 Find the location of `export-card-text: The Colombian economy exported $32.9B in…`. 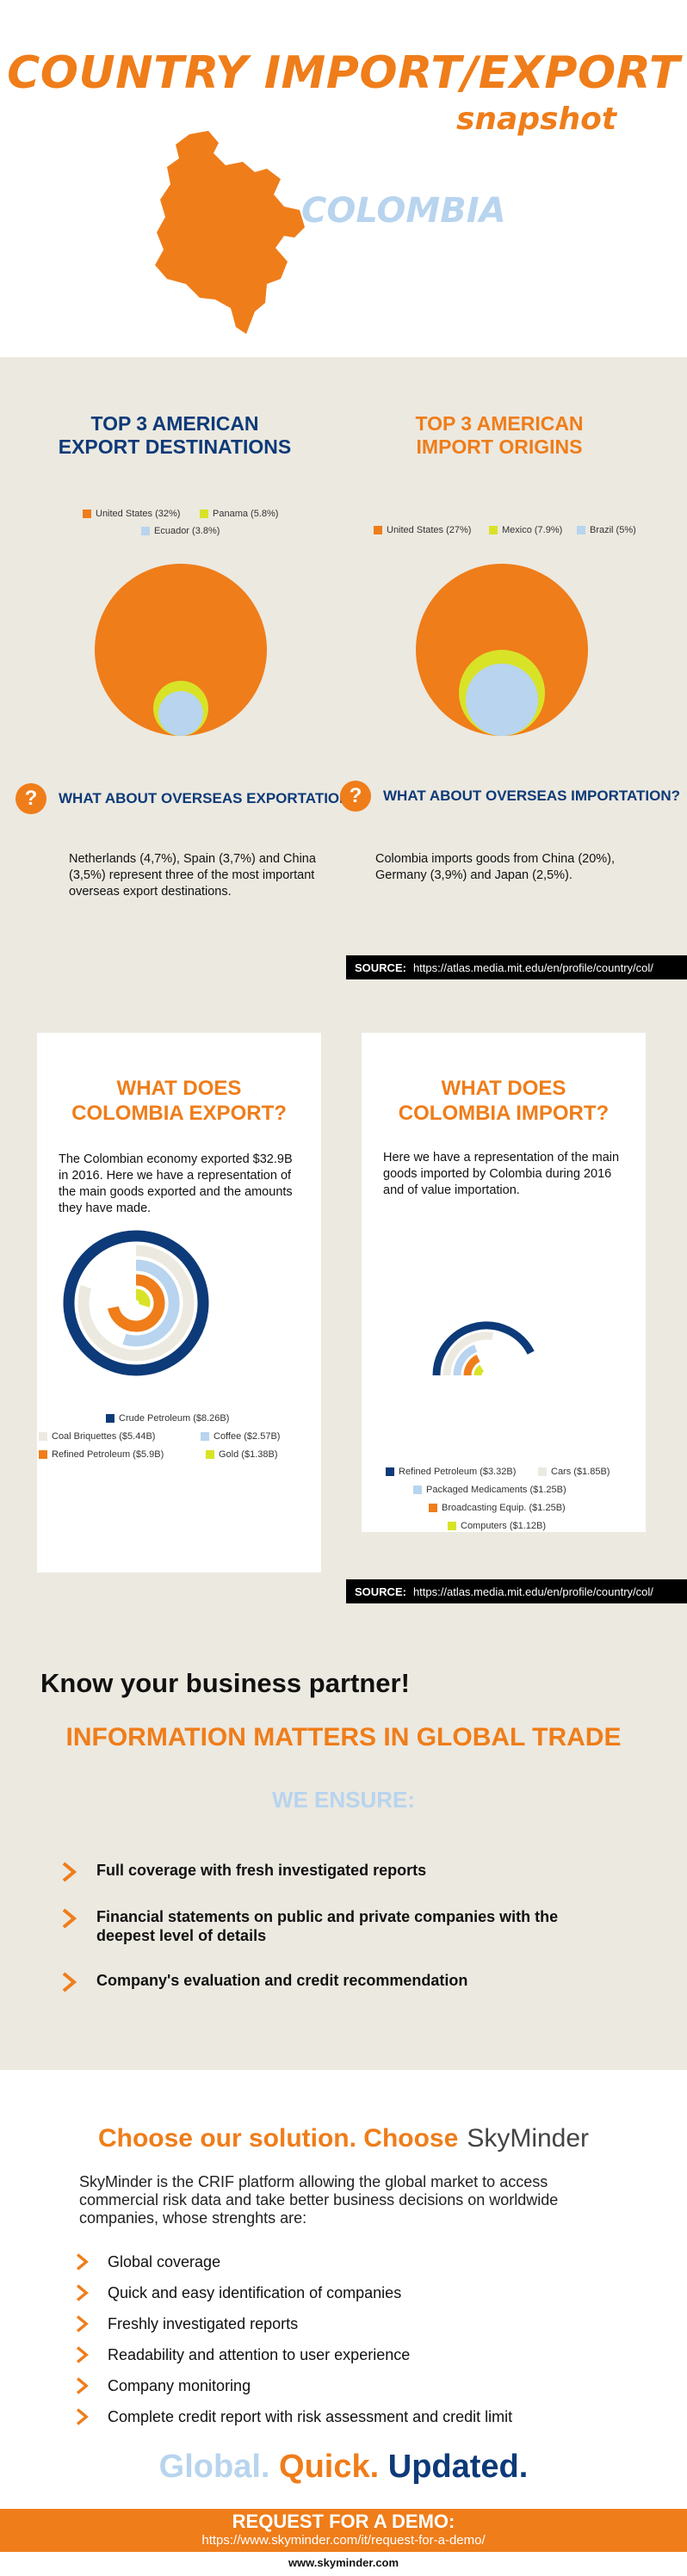

export-card-text: The Colombian economy exported $32.9B in… is located at coordinates (176, 1183).